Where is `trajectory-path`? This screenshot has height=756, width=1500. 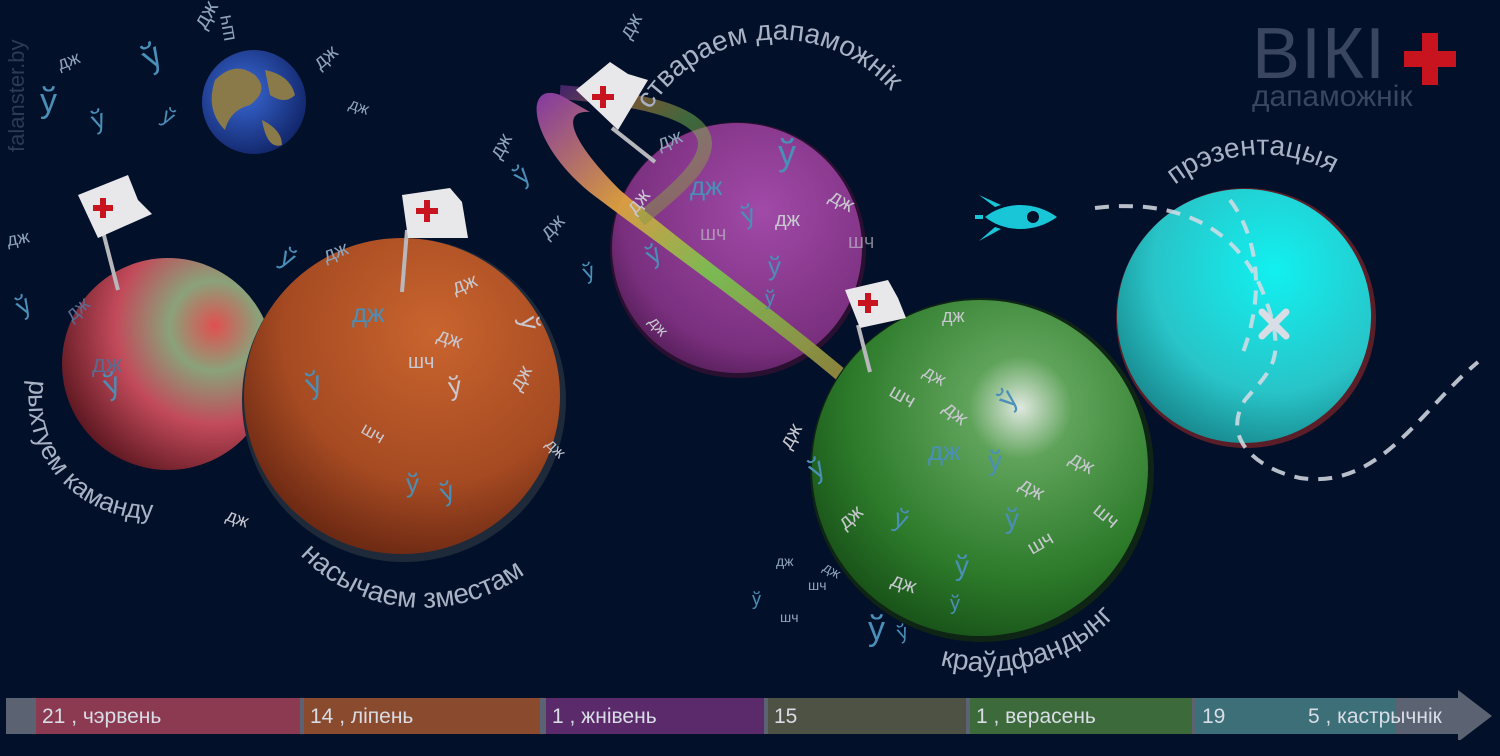 trajectory-path is located at coordinates (1287, 340).